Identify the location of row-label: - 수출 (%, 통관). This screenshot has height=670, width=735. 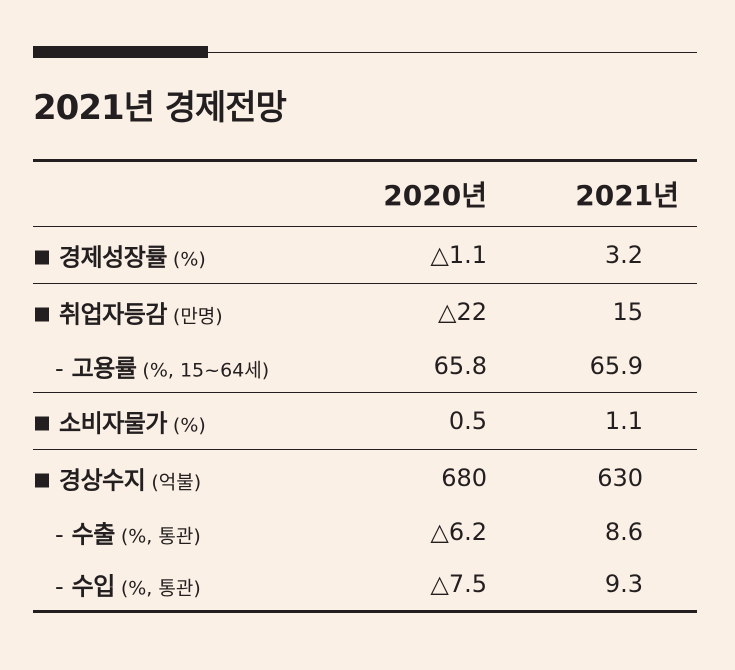
(128, 532).